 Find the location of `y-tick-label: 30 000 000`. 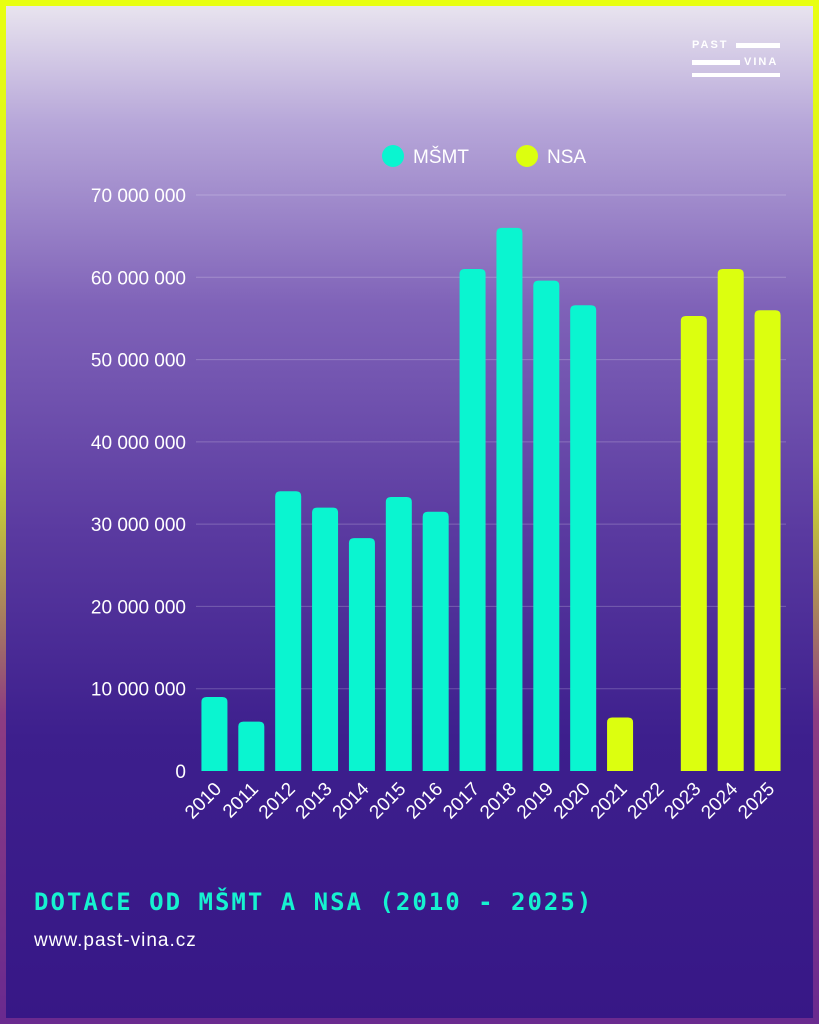

y-tick-label: 30 000 000 is located at coordinates (138, 525).